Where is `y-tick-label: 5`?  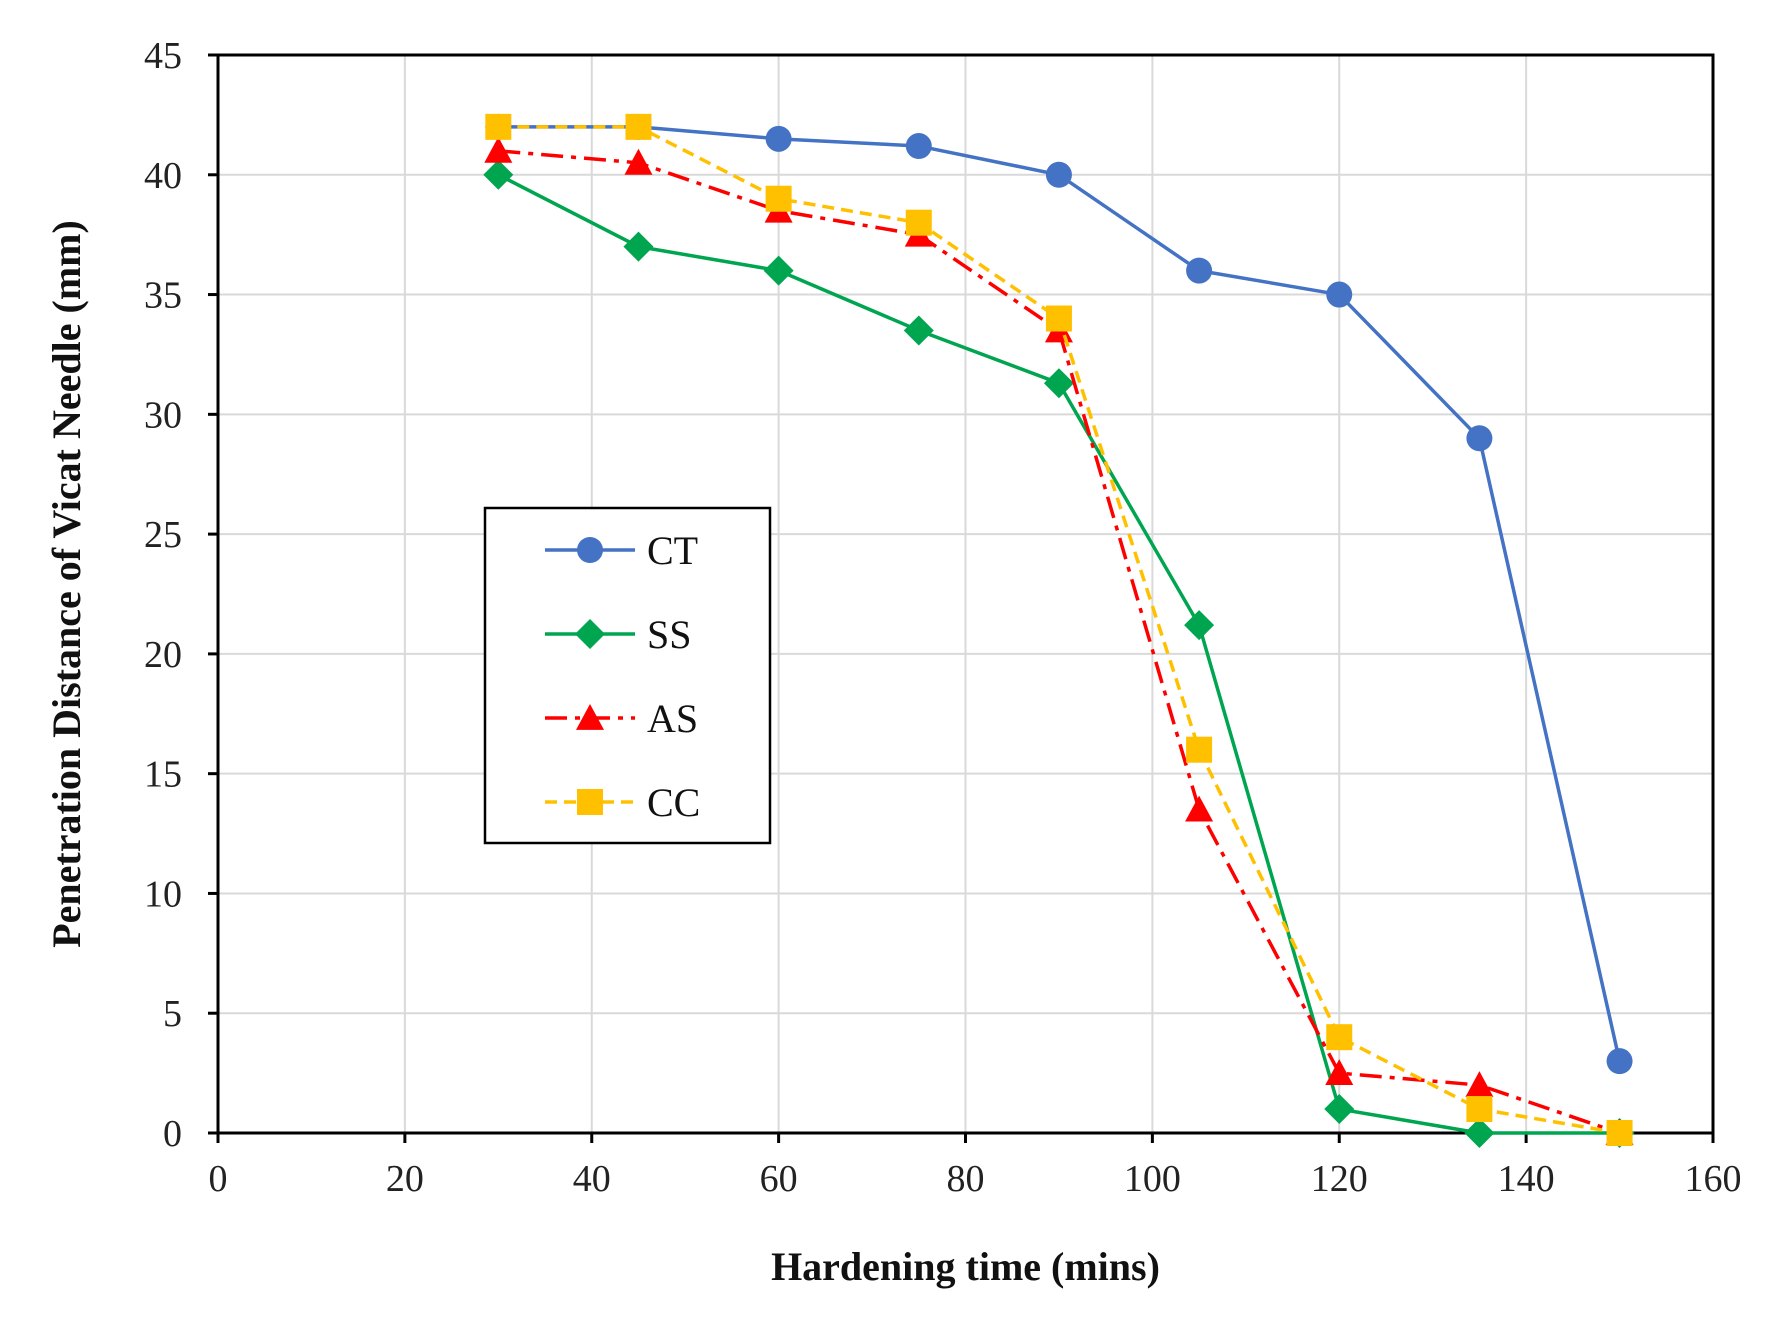
y-tick-label: 5 is located at coordinates (172, 1014).